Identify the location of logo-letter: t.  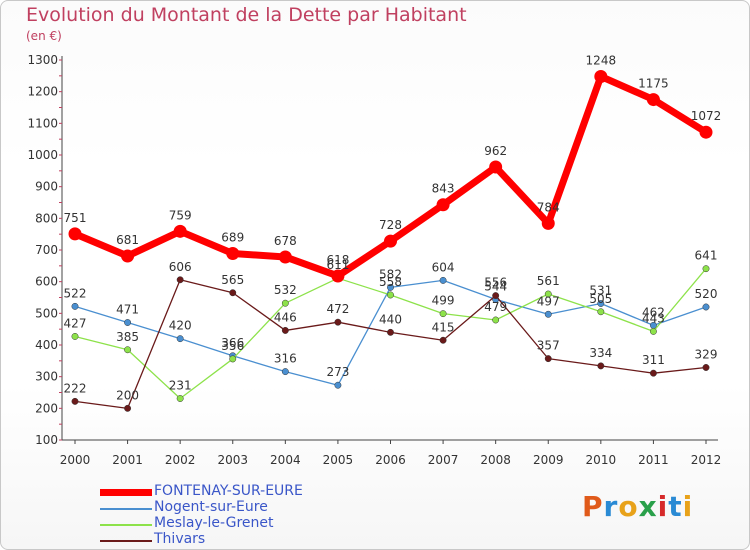
(675, 506).